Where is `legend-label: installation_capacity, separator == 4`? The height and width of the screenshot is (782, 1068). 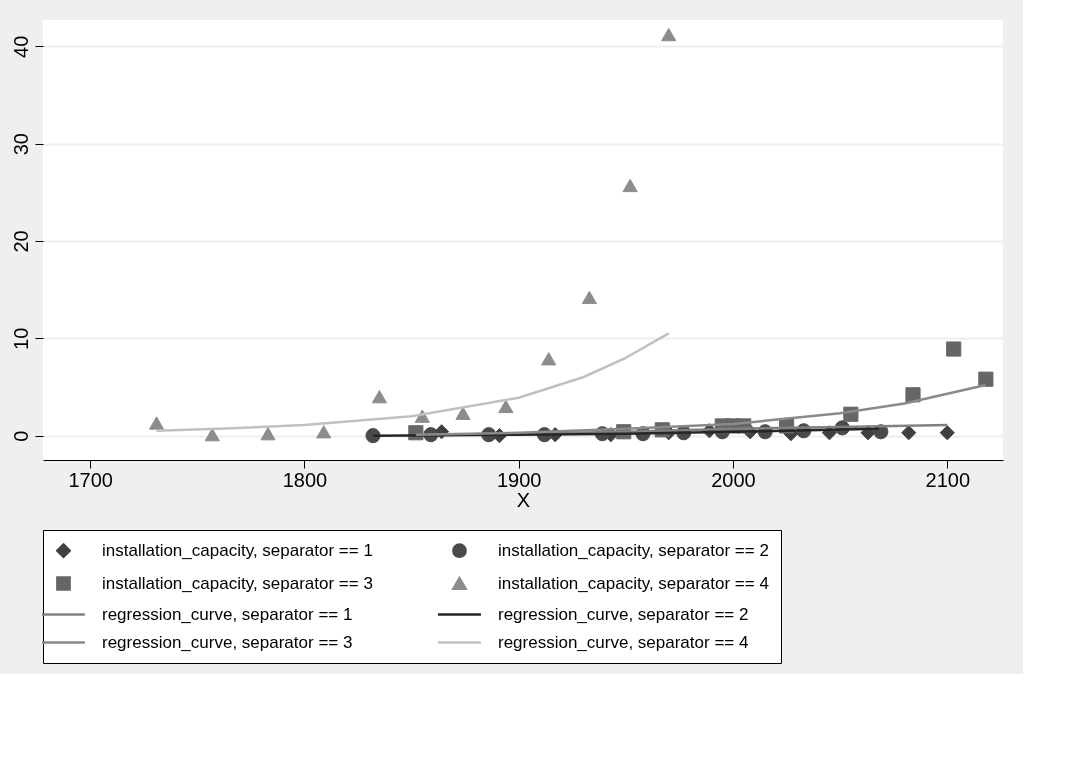 legend-label: installation_capacity, separator == 4 is located at coordinates (633, 583).